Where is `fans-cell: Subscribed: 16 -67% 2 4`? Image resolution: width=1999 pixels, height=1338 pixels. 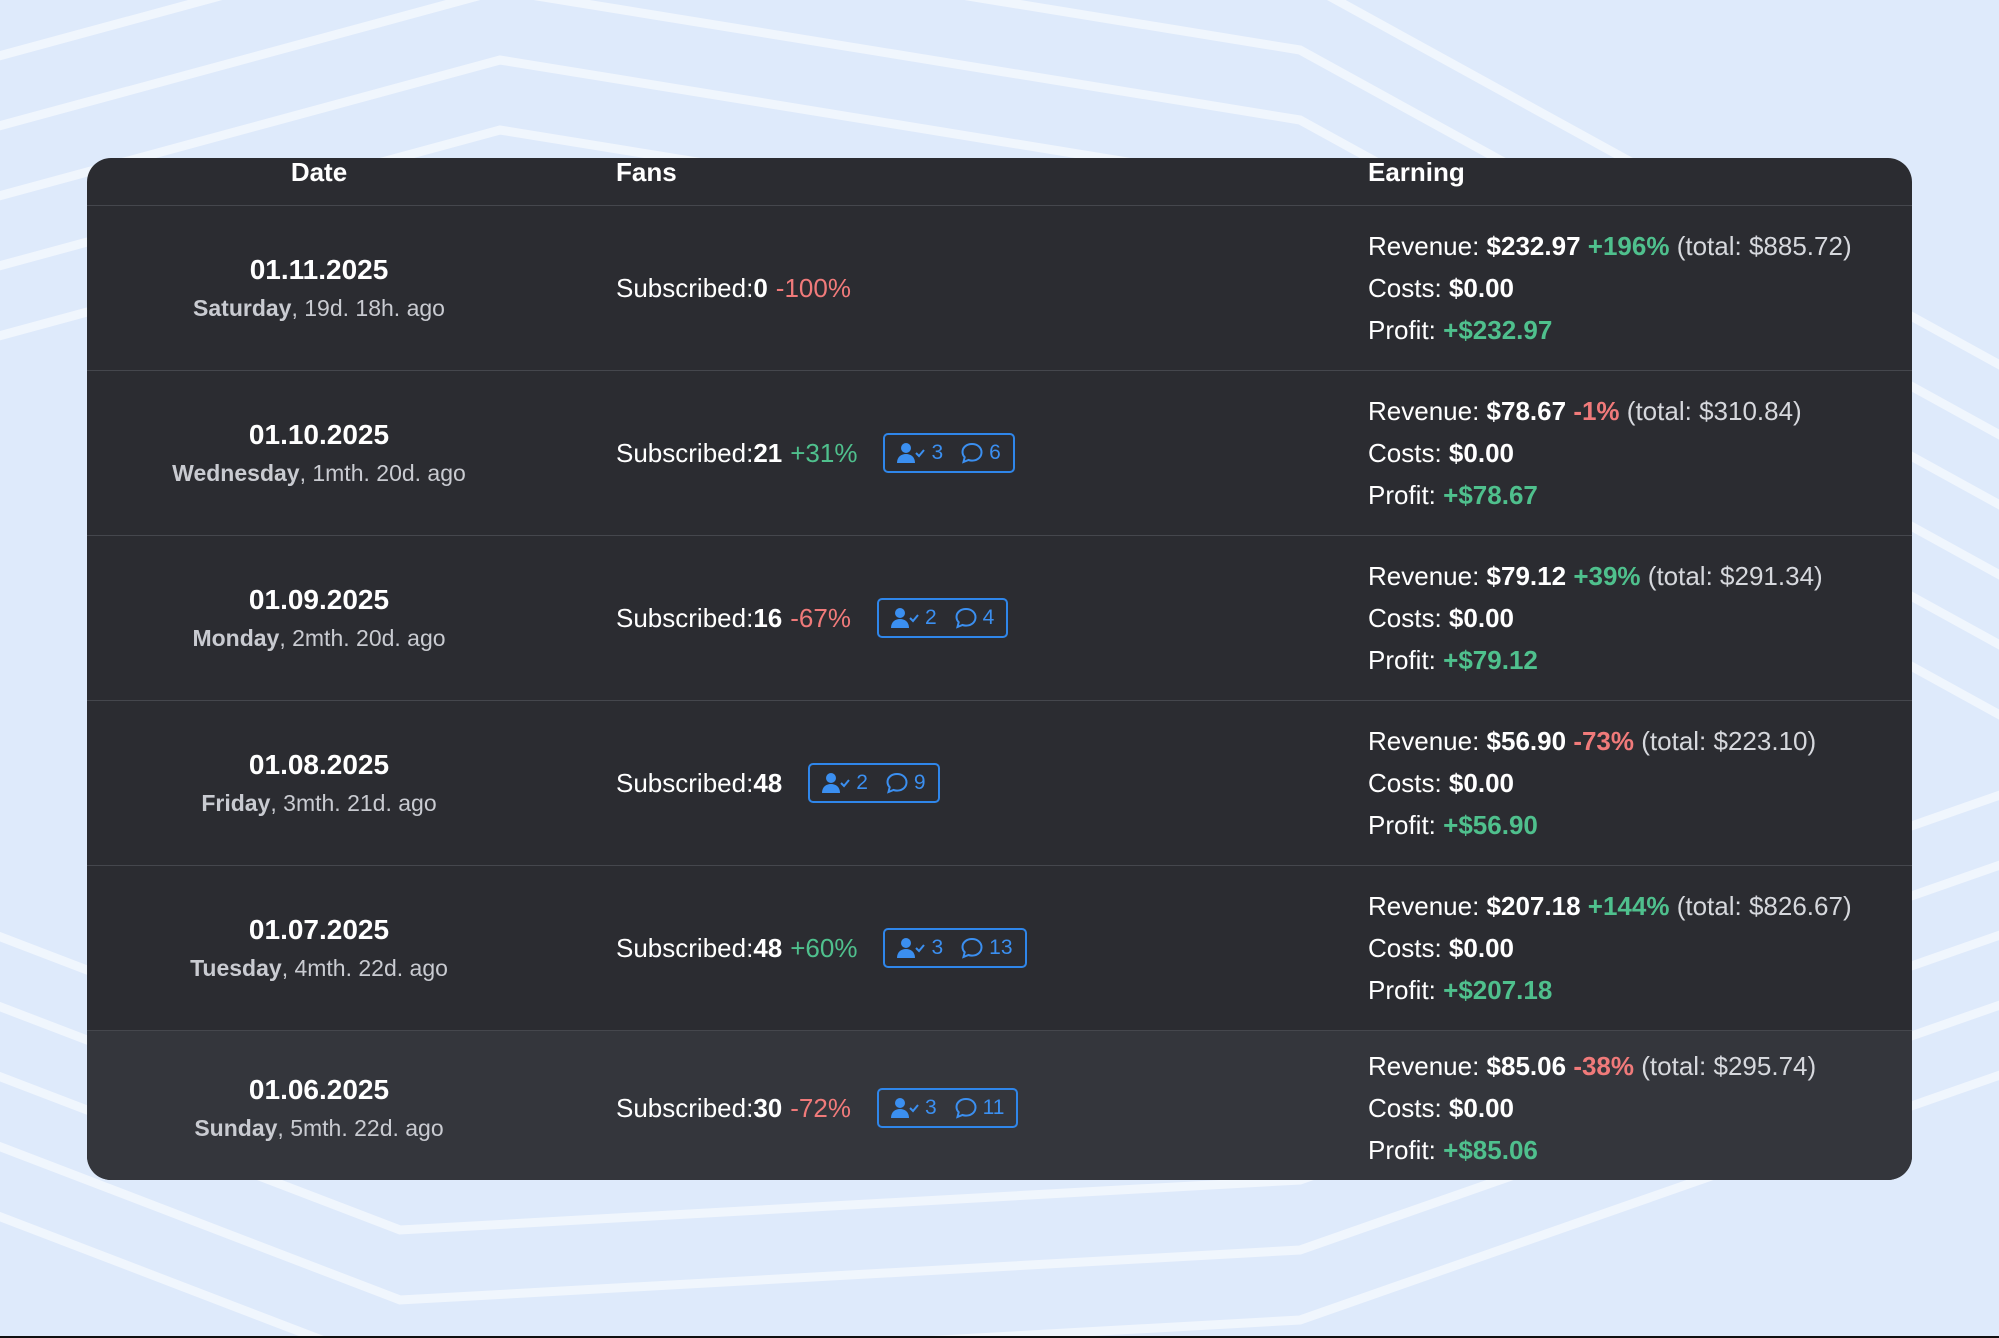
fans-cell: Subscribed: 16 -67% 2 4 is located at coordinates (812, 618).